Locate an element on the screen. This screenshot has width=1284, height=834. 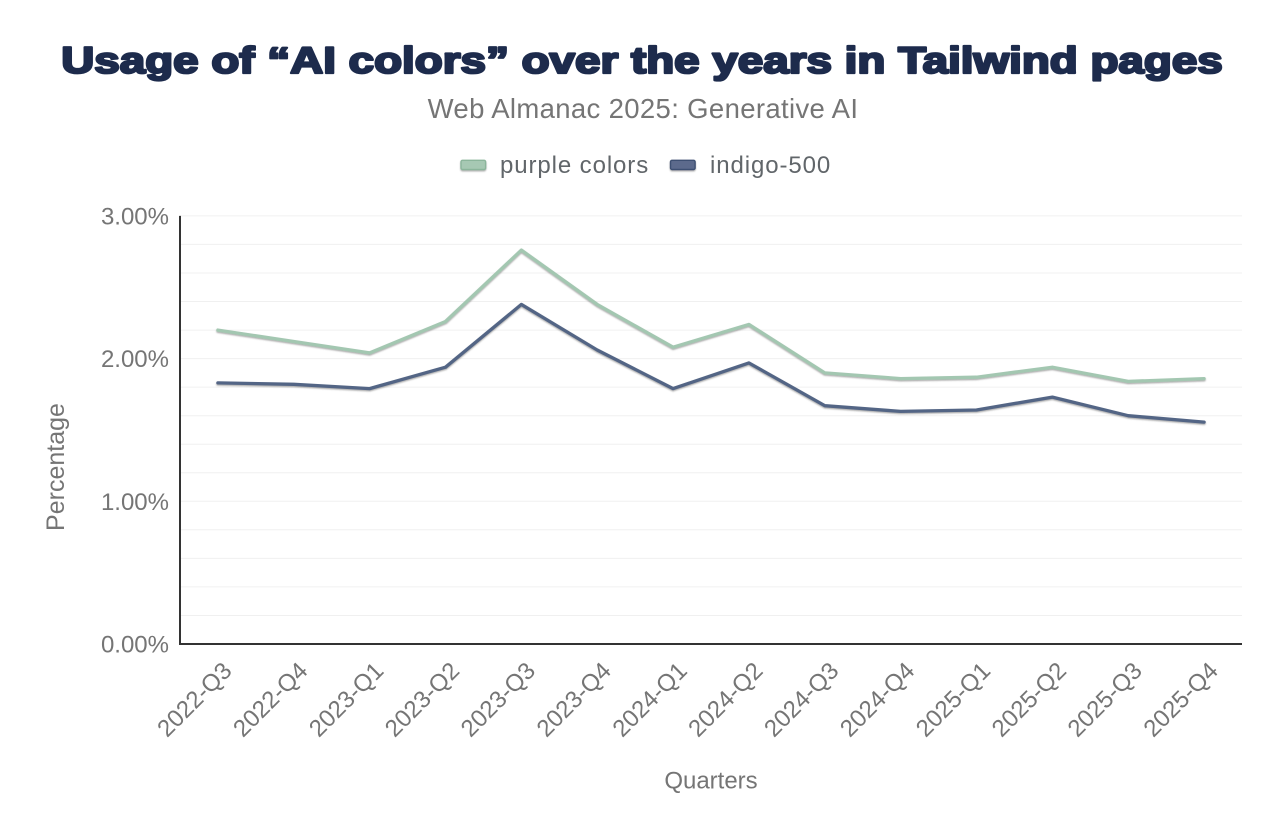
svg-text: Percentage is located at coordinates (56, 467).